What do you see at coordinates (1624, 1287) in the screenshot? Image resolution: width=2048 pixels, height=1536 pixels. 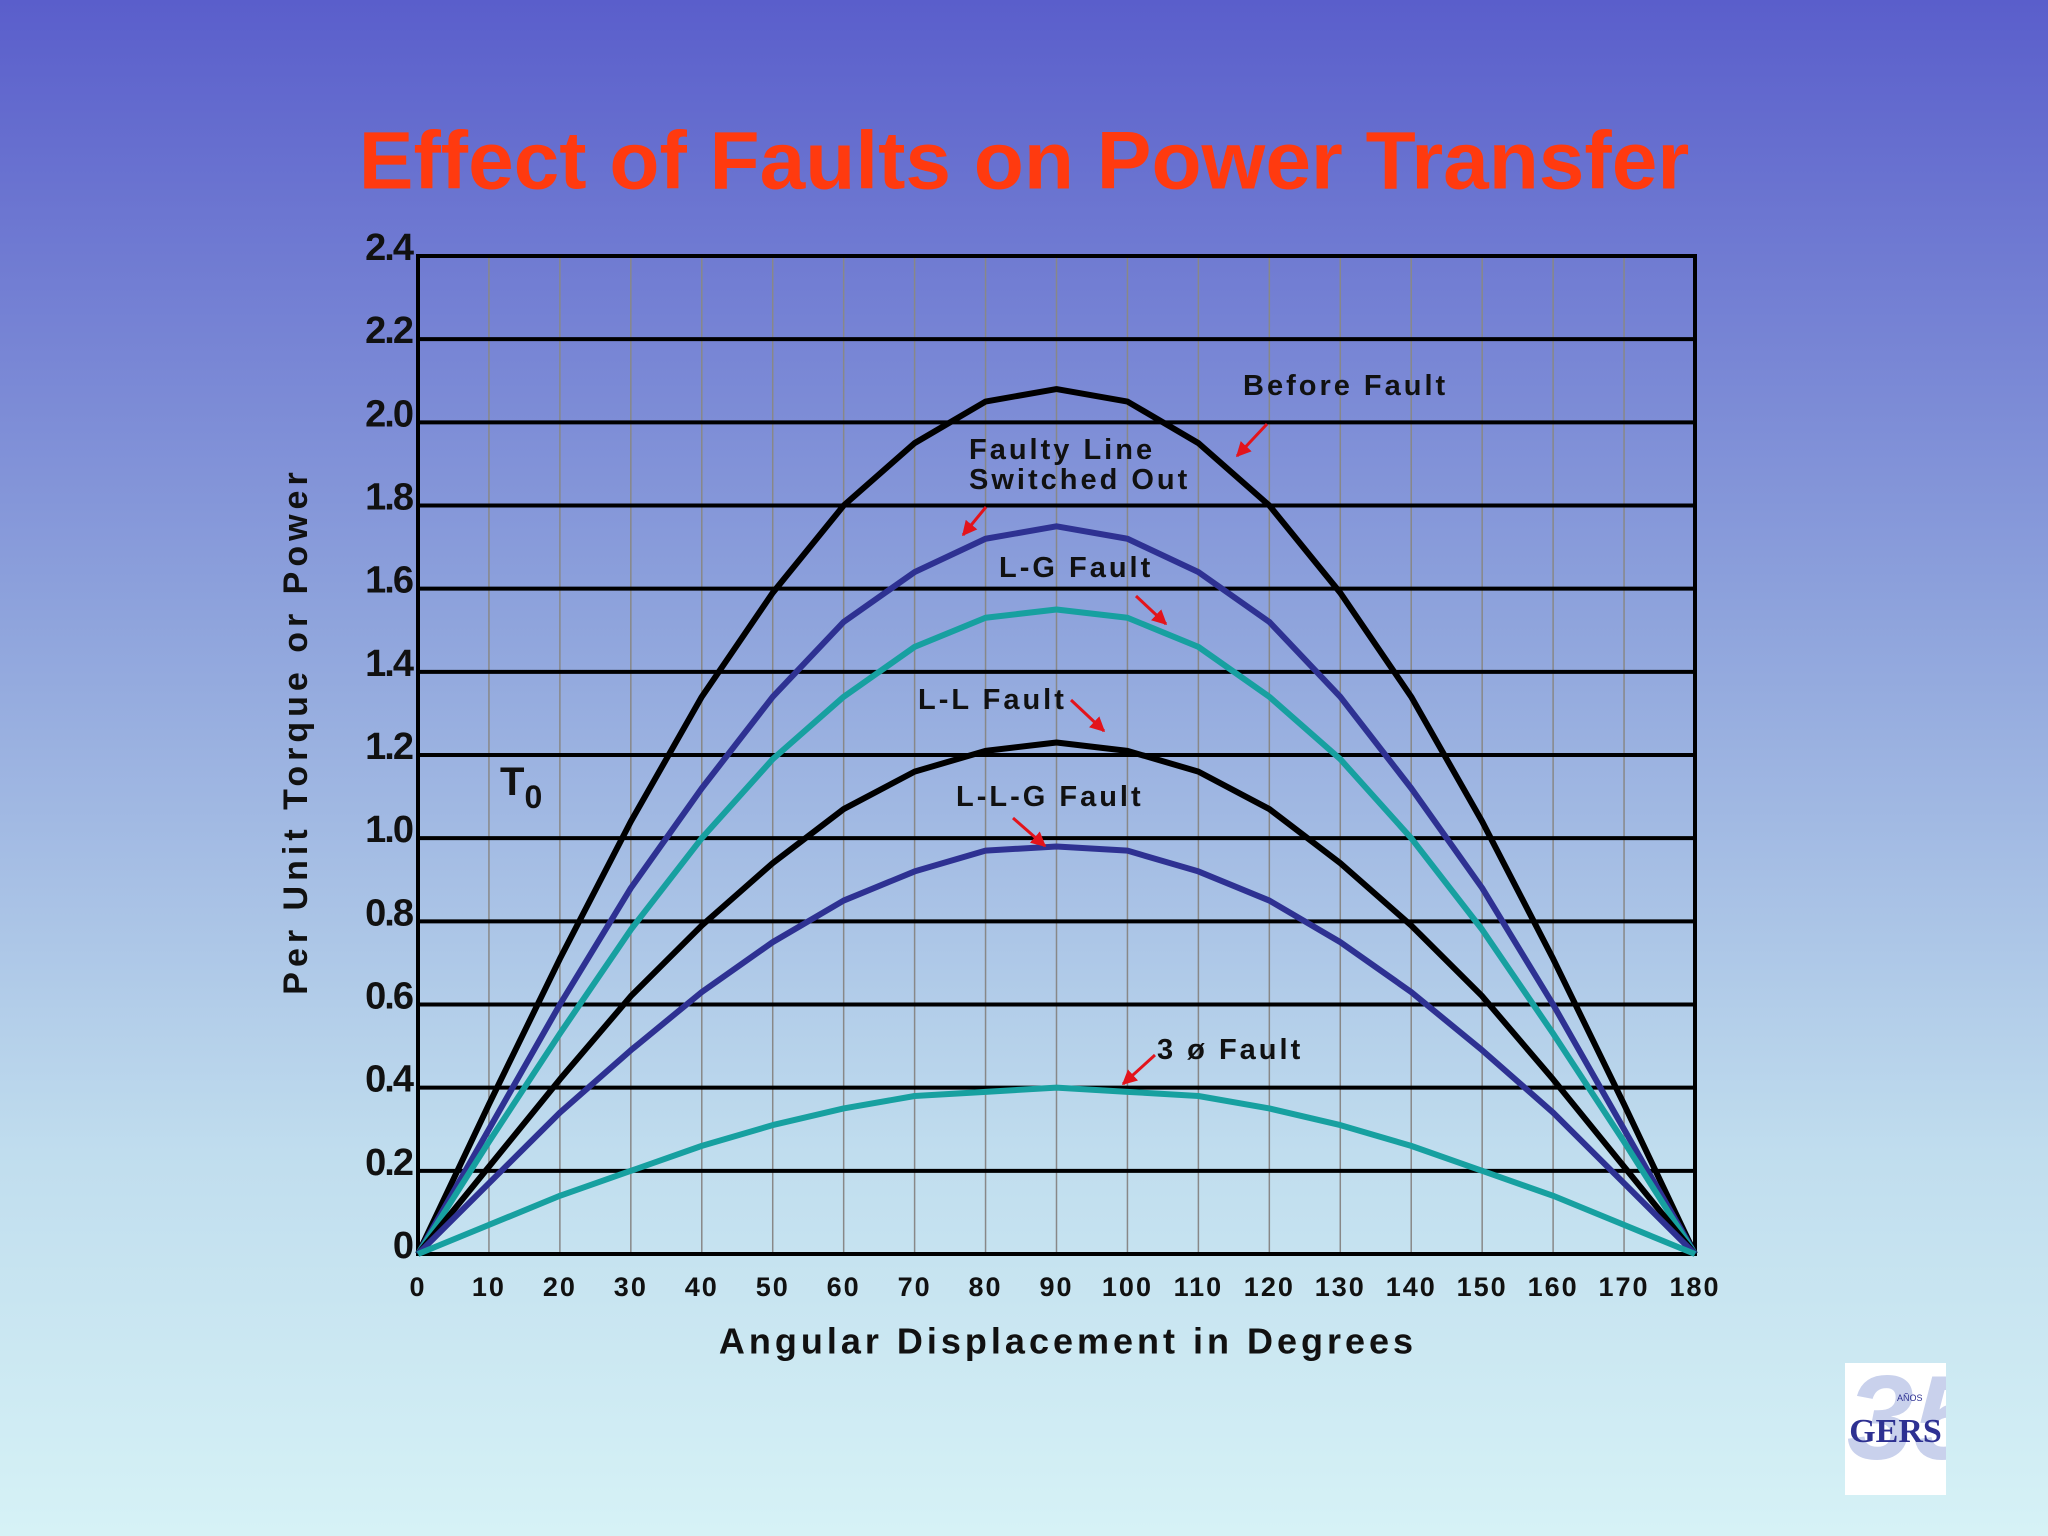 I see `x-tick-label: 170` at bounding box center [1624, 1287].